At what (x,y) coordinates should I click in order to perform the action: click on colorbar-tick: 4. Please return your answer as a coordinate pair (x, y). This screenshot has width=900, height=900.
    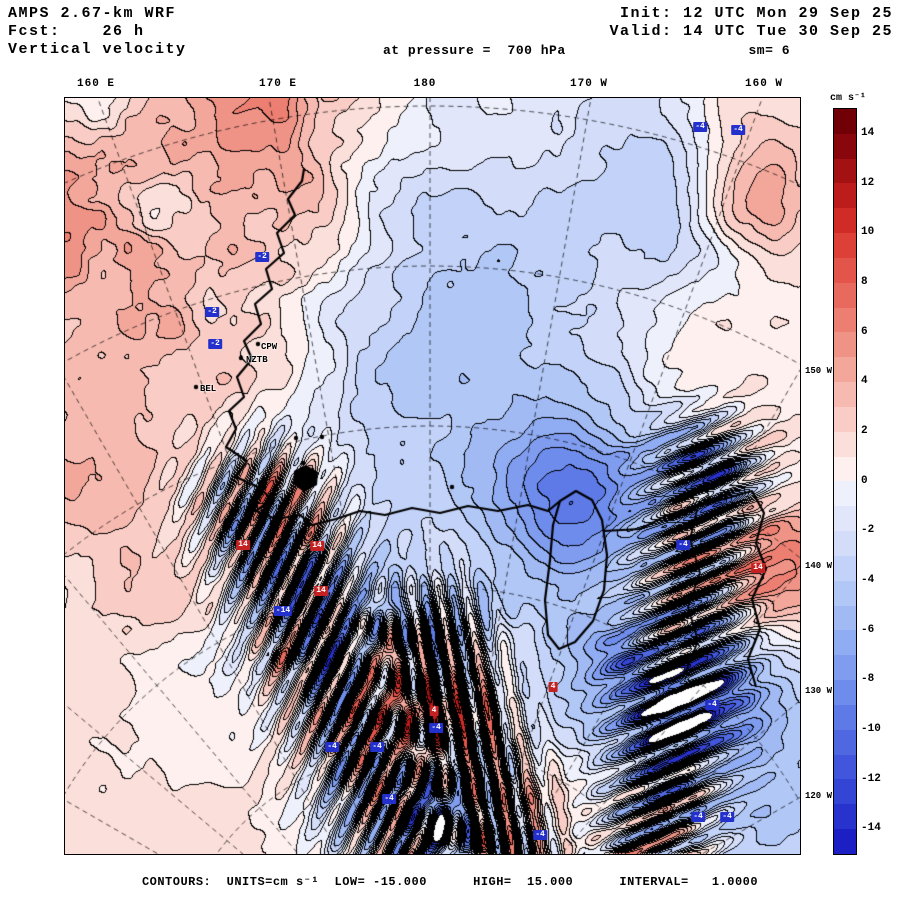
    Looking at the image, I should click on (864, 381).